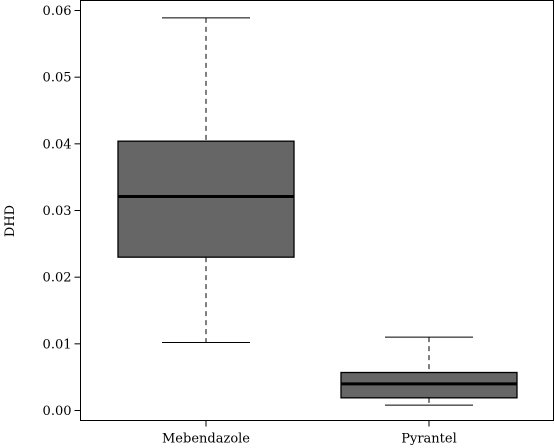  What do you see at coordinates (57, 278) in the screenshot?
I see `y-tick-label: 0.02` at bounding box center [57, 278].